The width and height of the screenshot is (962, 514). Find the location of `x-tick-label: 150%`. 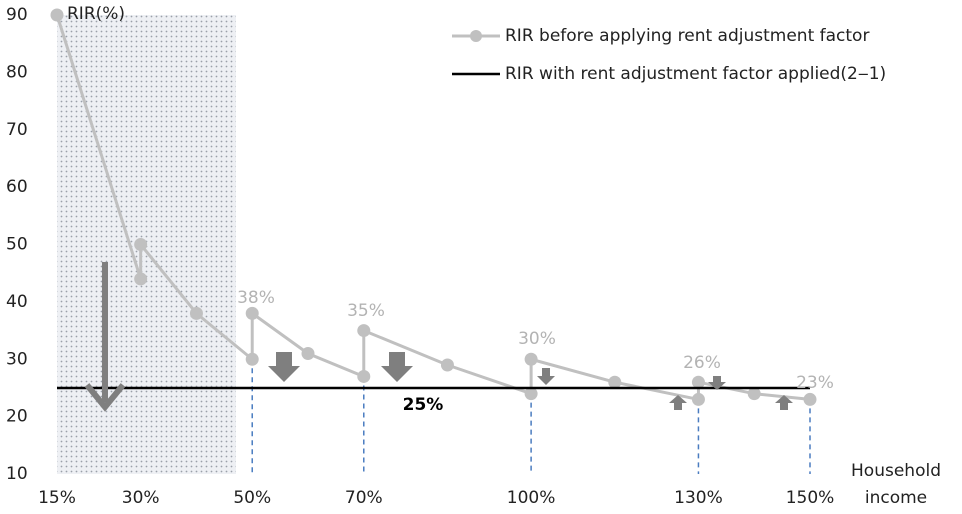

x-tick-label: 150% is located at coordinates (810, 498).